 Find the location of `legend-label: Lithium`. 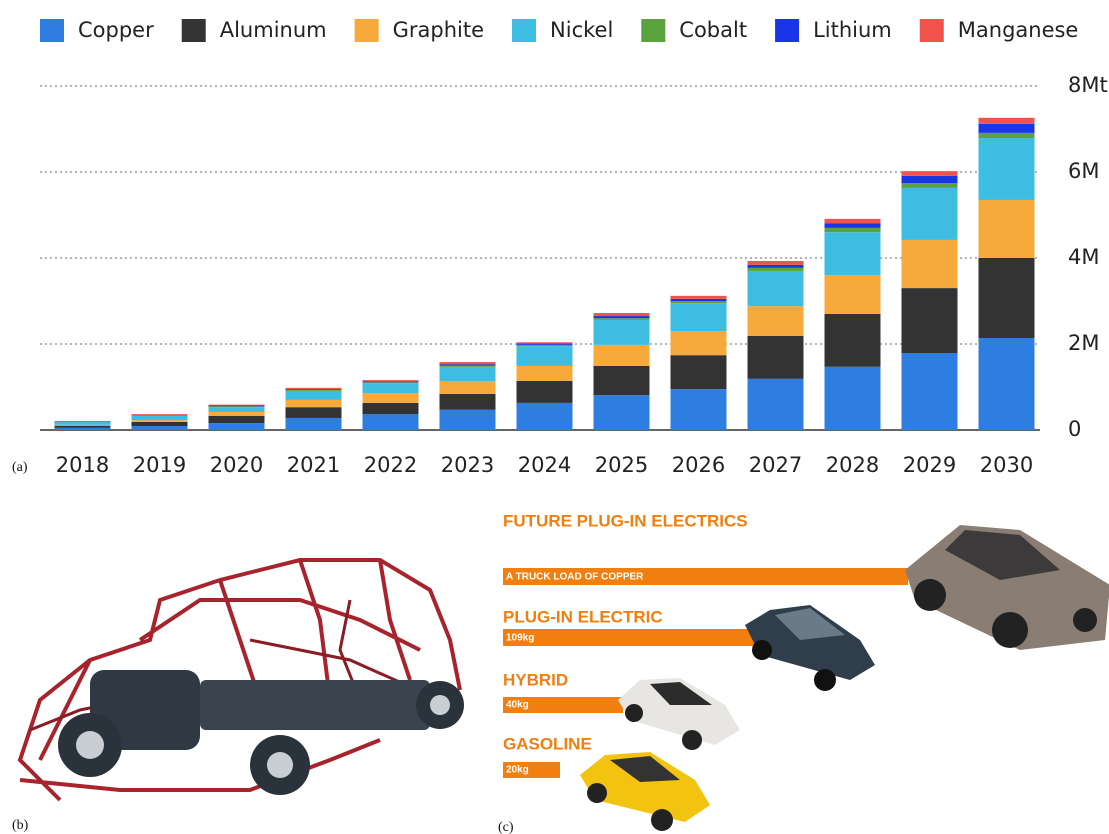

legend-label: Lithium is located at coordinates (852, 30).